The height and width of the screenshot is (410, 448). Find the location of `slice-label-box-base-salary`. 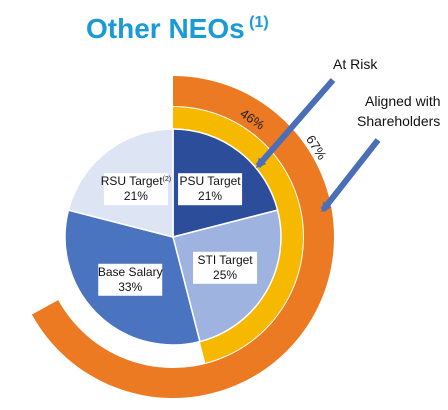

slice-label-box-base-salary is located at coordinates (130, 279).